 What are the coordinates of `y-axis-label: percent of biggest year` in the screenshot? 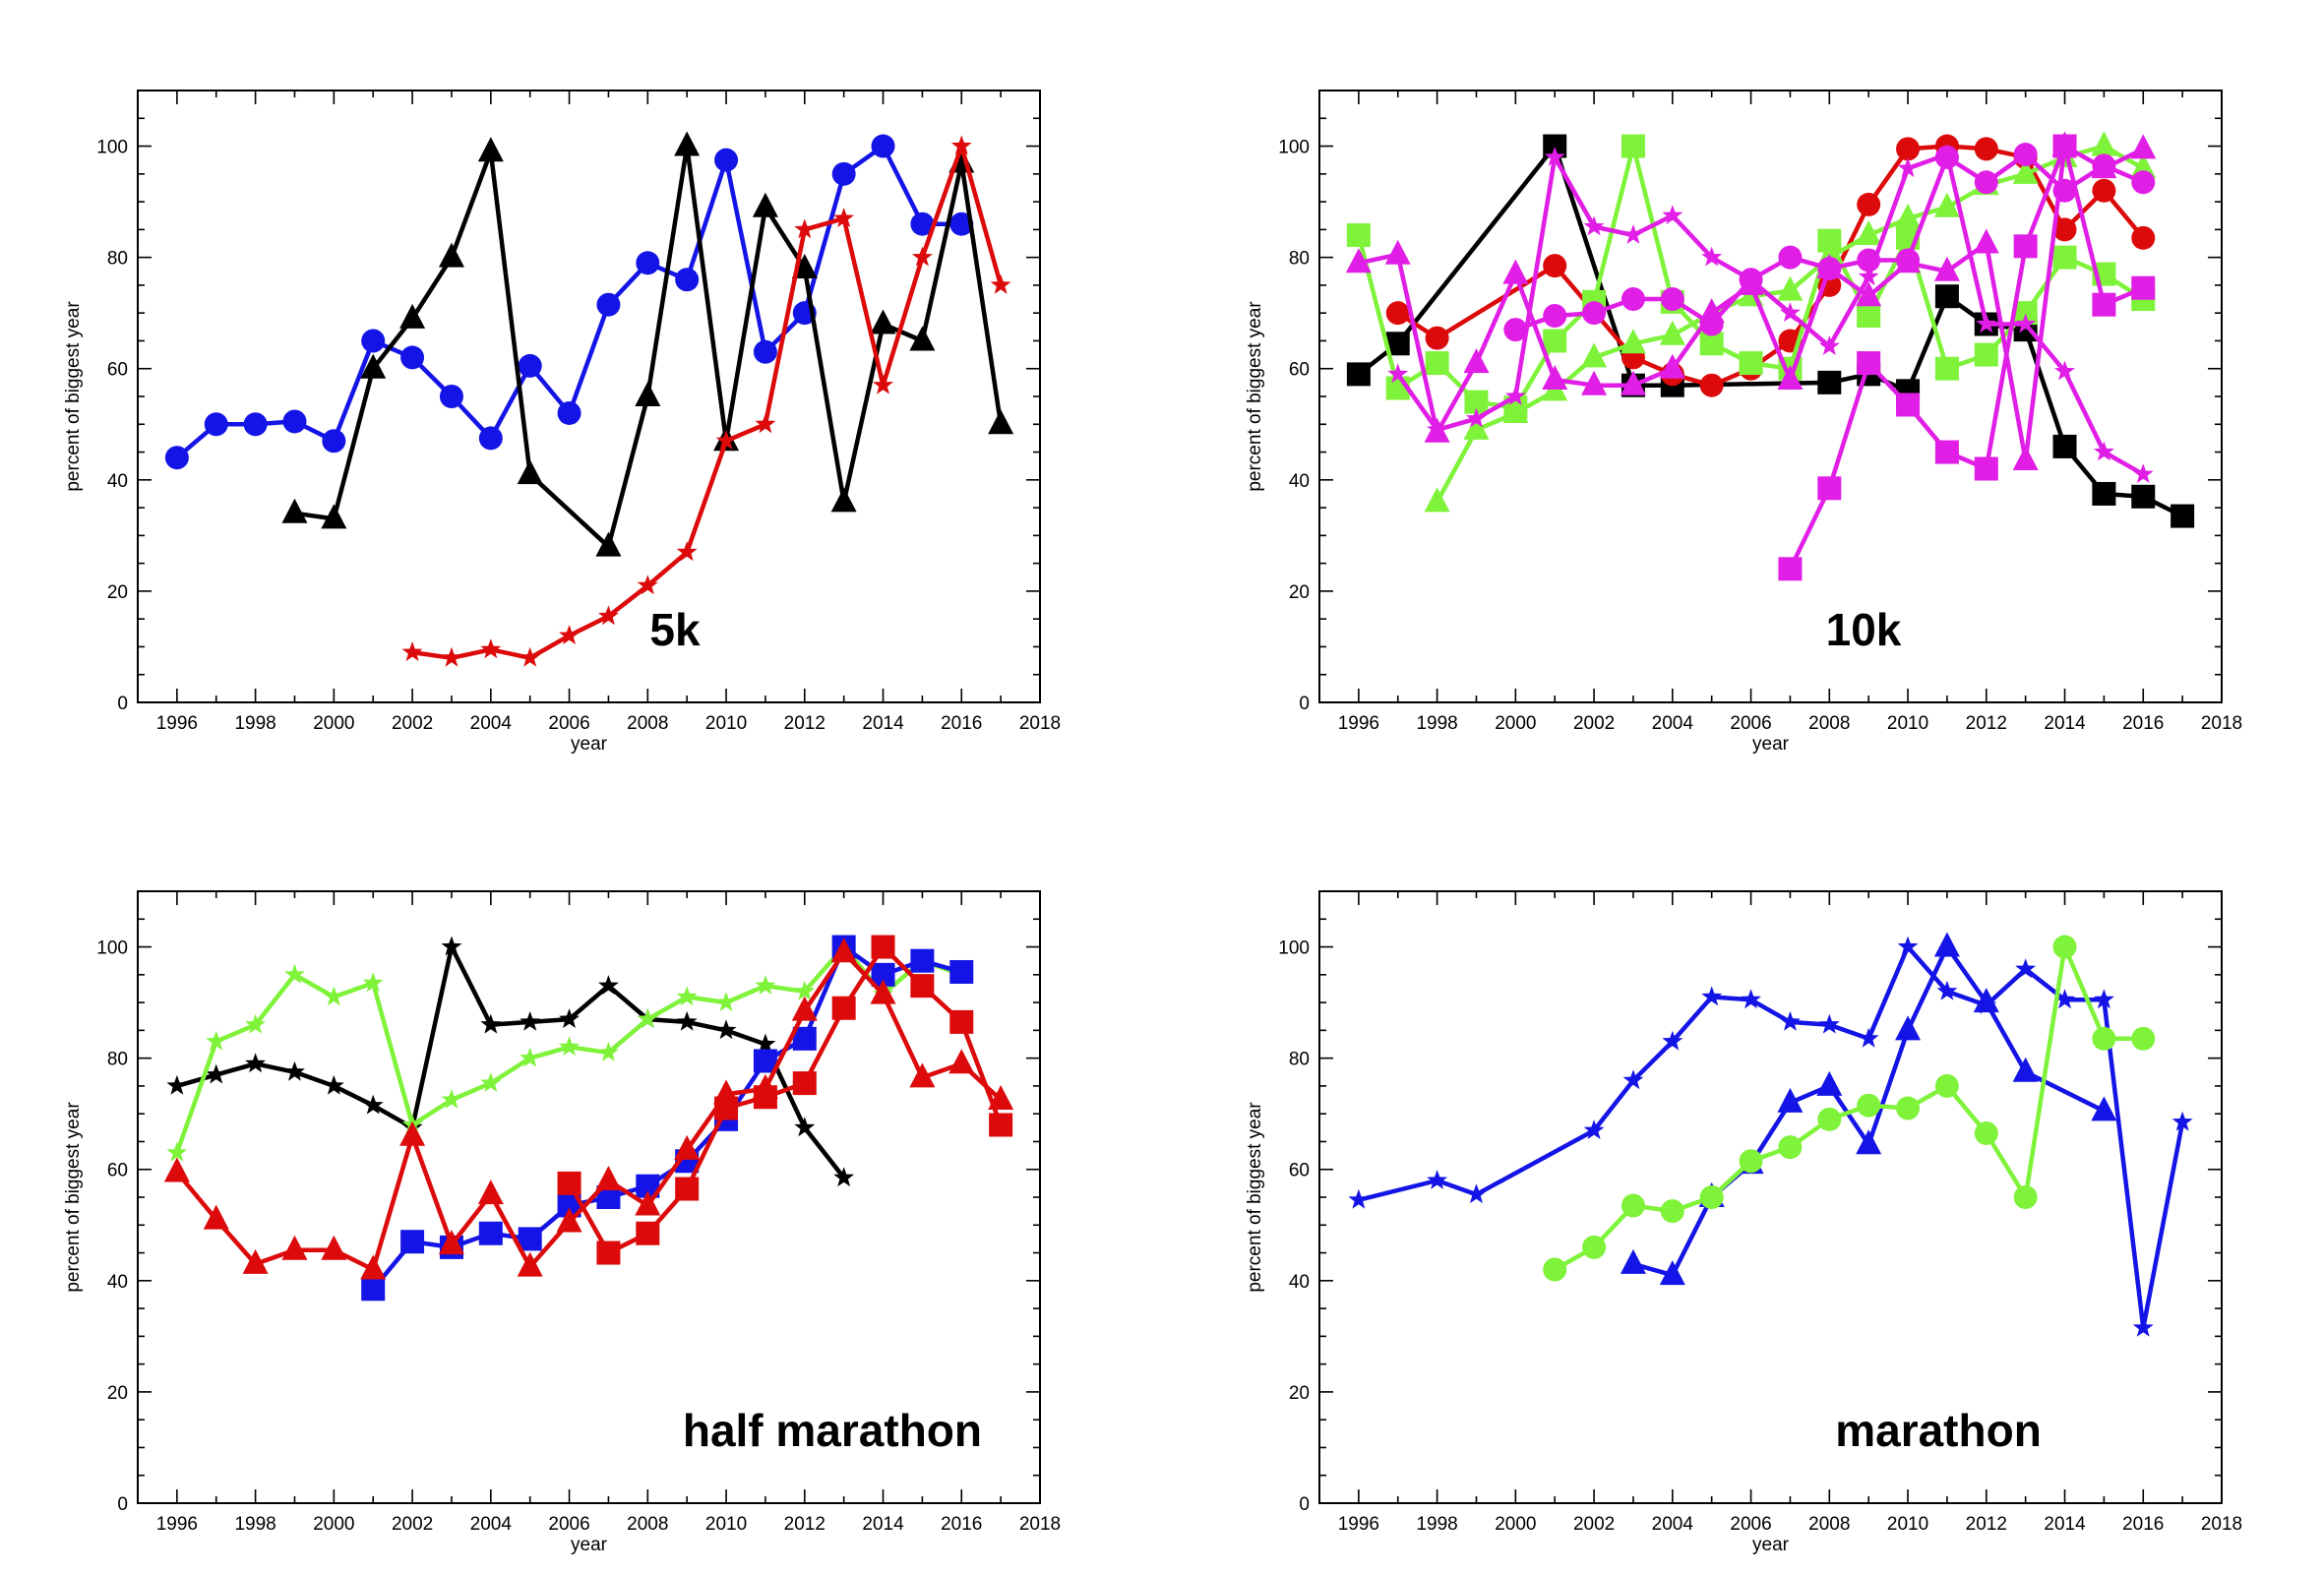 It's located at (73, 397).